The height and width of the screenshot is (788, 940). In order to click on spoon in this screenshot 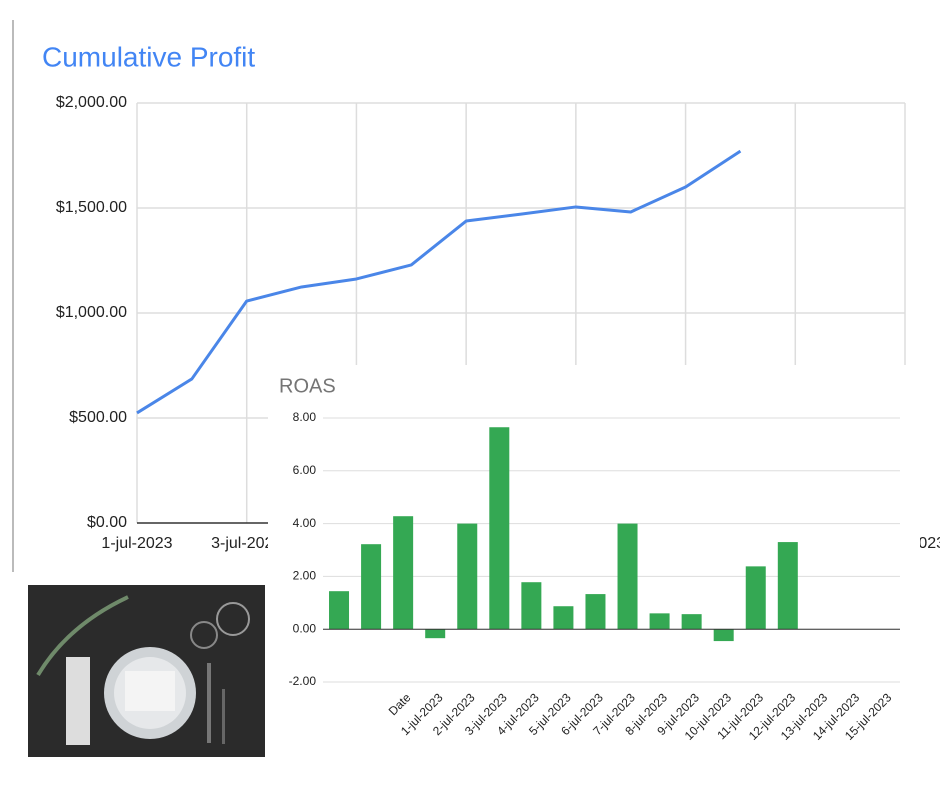, I will do `click(223, 716)`.